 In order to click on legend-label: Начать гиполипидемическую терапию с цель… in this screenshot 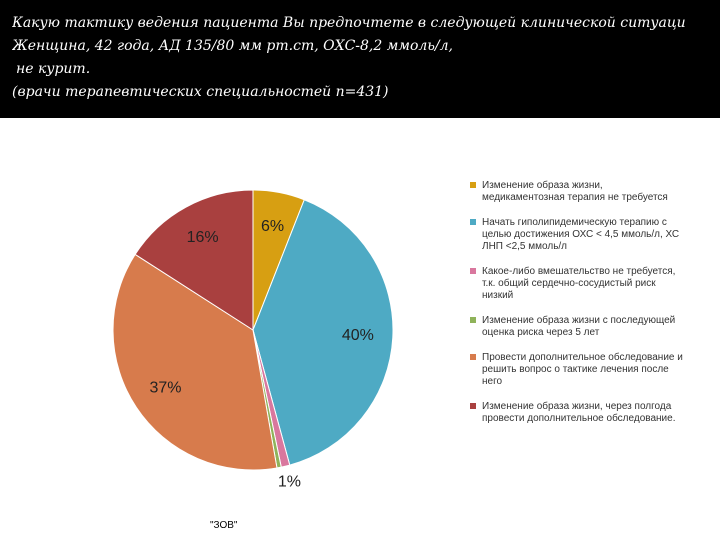, I will do `click(581, 234)`.